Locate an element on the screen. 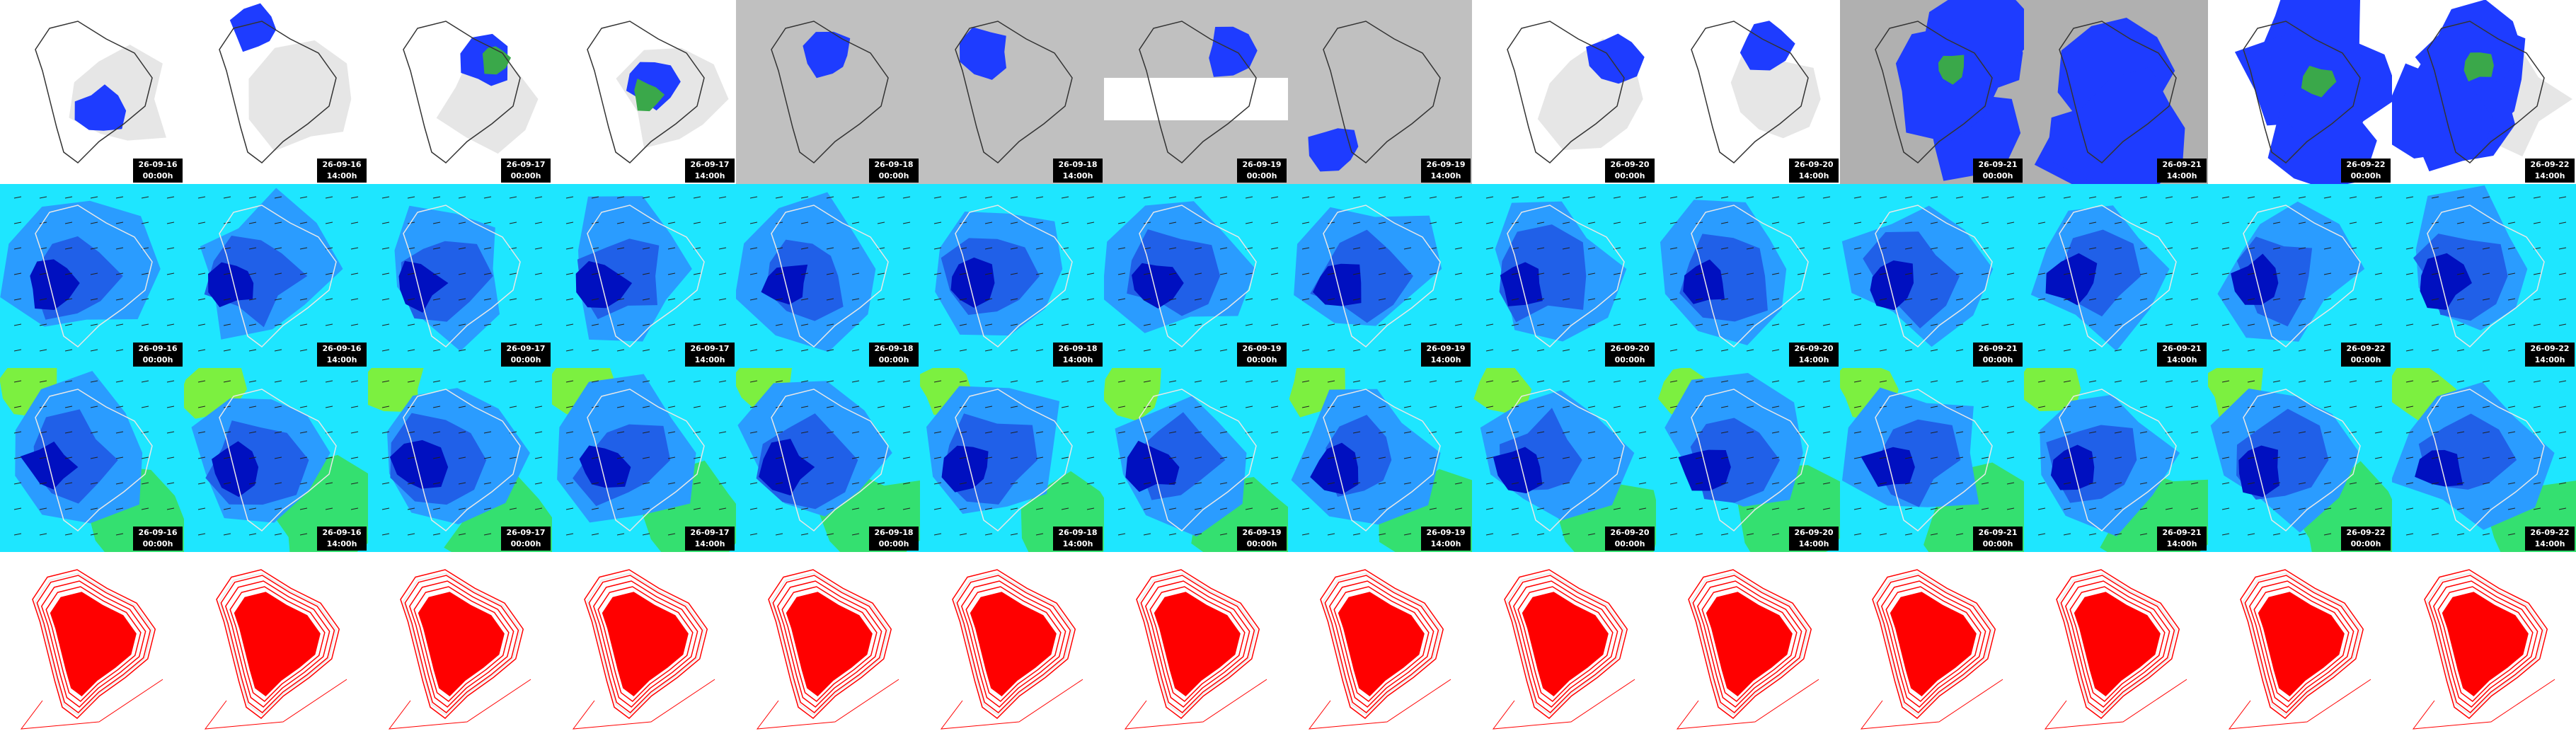 The image size is (2576, 736). date-label: 26-09-22 is located at coordinates (2365, 165).